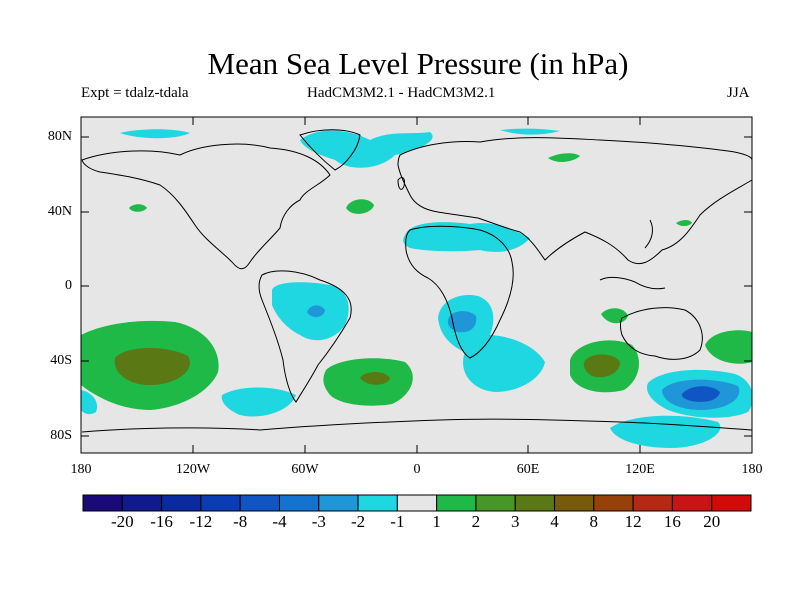 This screenshot has width=800, height=600. Describe the element at coordinates (700, 394) in the screenshot. I see `anomaly-neg3-sw-pacific` at that location.